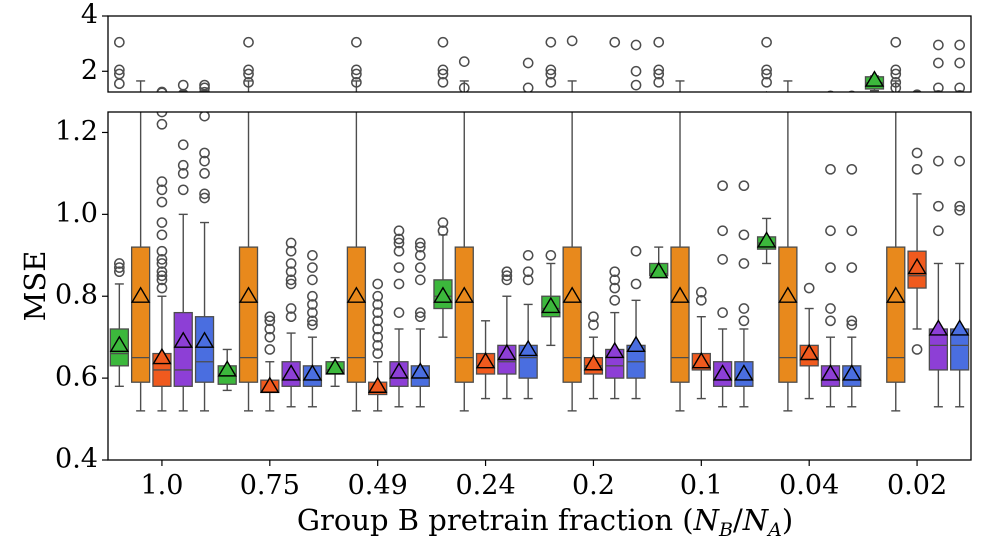 Image resolution: width=996 pixels, height=550 pixels. I want to click on top-g1-s4-mean-marker, so click(312, 108).